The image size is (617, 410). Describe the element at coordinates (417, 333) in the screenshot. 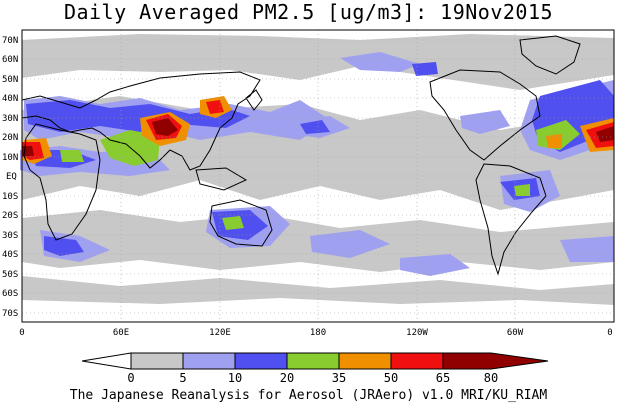

I see `lon-label: 120W` at that location.